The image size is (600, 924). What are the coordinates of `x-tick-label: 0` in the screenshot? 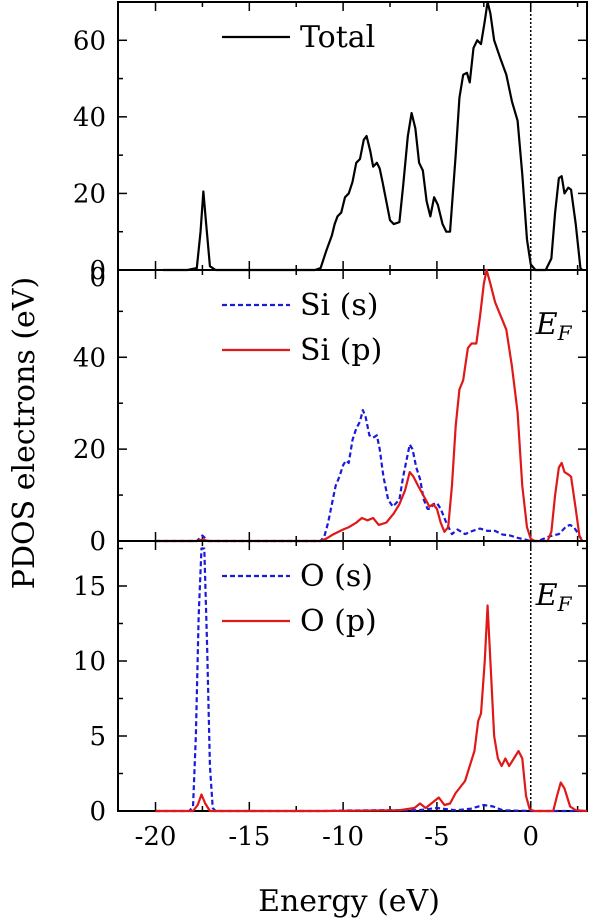 It's located at (530, 837).